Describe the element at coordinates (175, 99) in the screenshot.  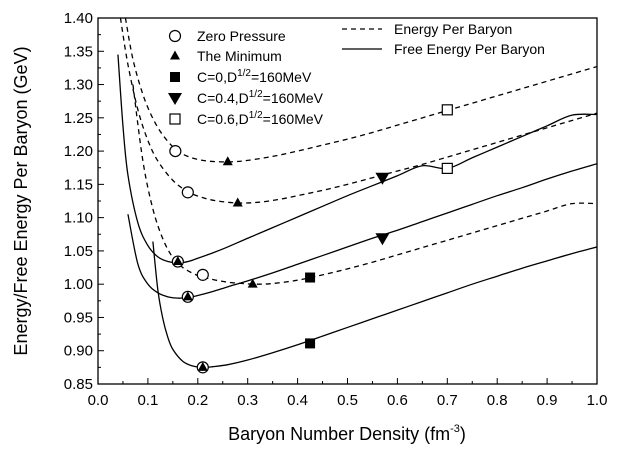
I see `legend-symbol-filled-triangle-down` at that location.